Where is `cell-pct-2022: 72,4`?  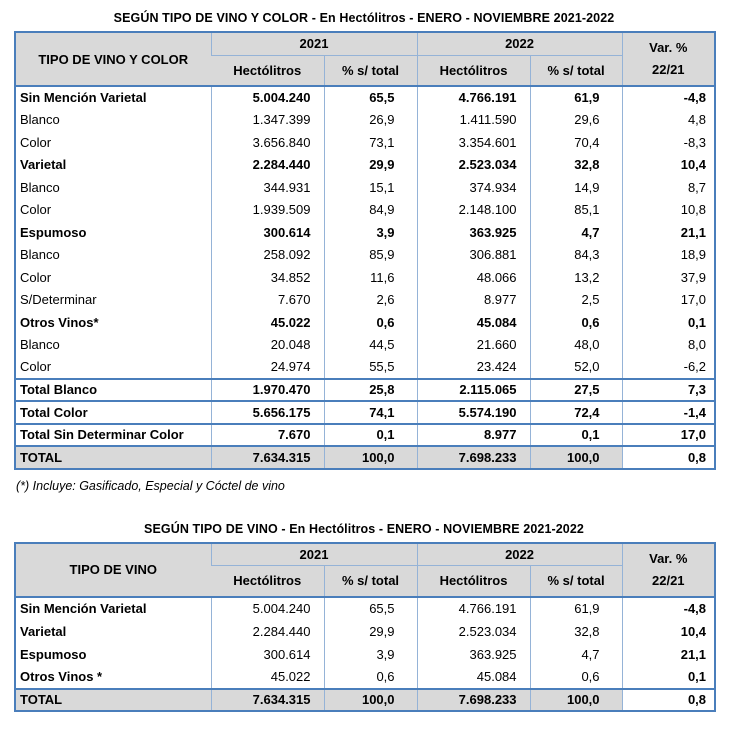 cell-pct-2022: 72,4 is located at coordinates (576, 412).